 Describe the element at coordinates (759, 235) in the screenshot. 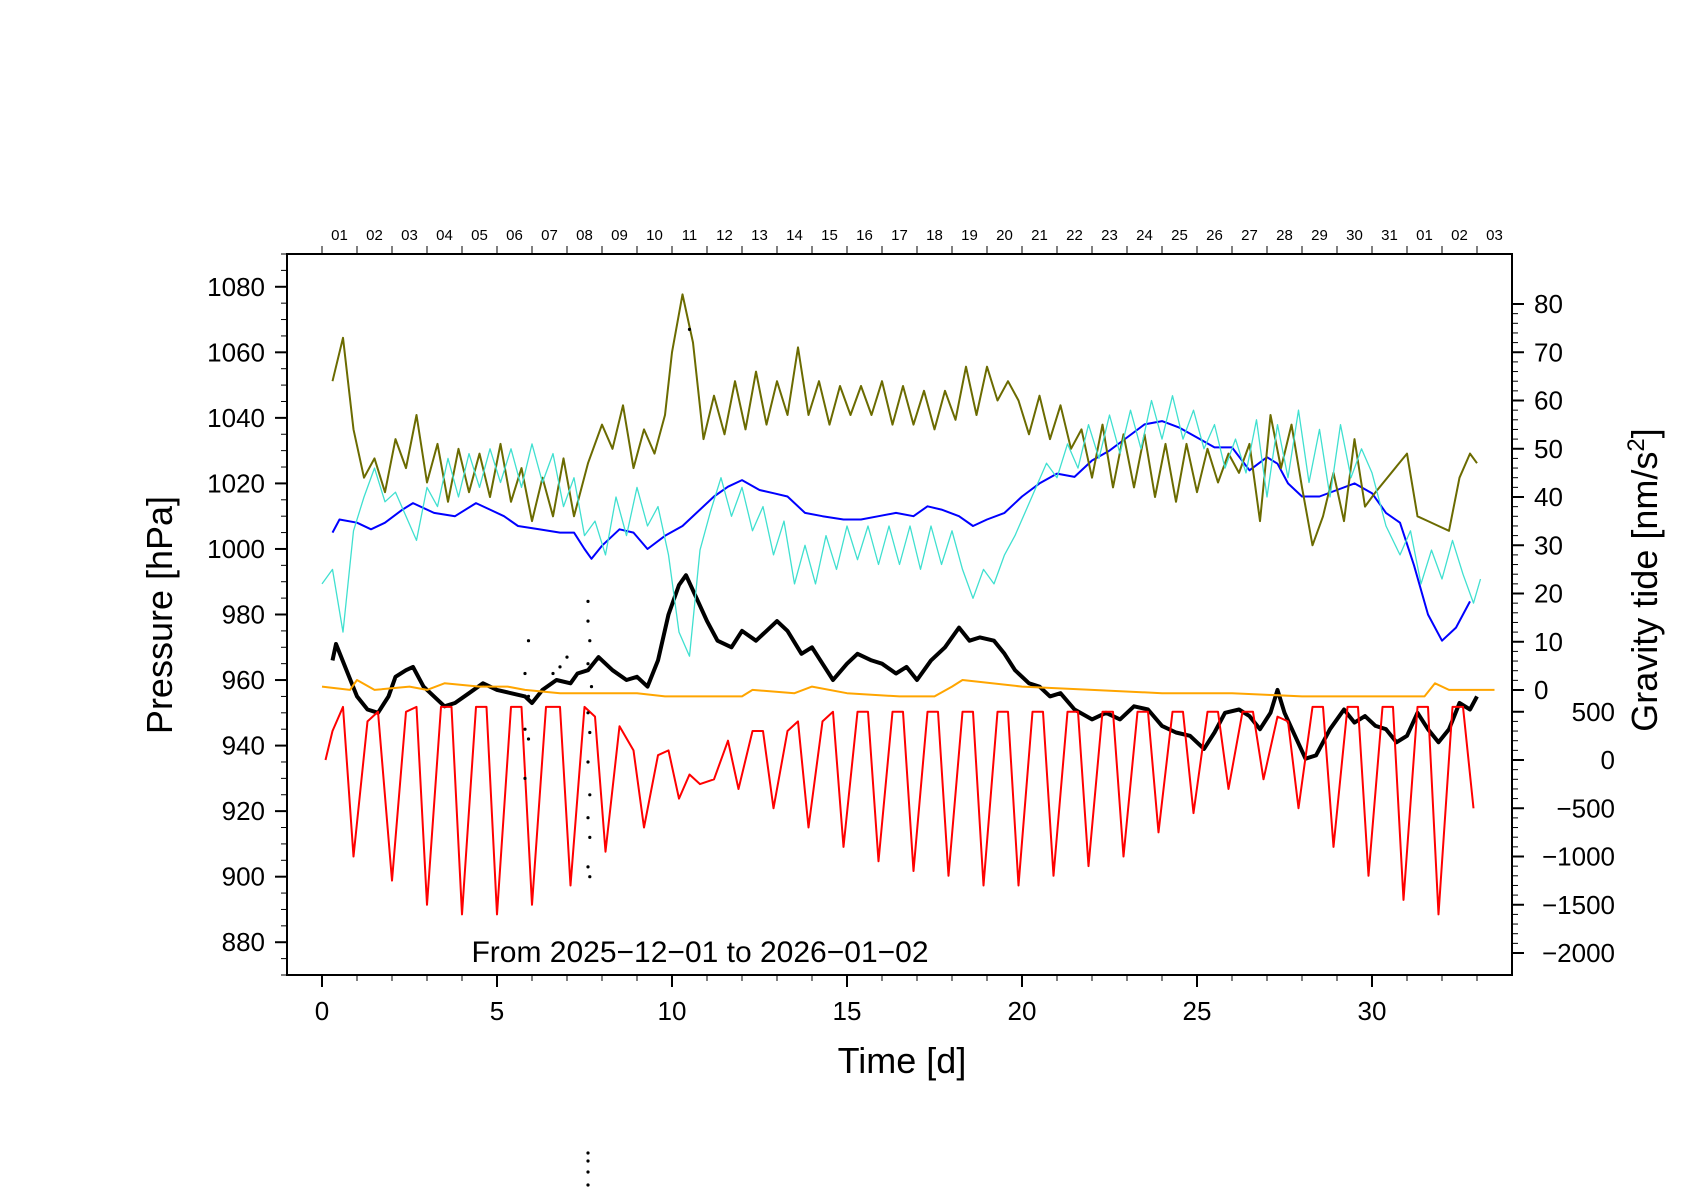

I see `top-tick-label: 13` at that location.